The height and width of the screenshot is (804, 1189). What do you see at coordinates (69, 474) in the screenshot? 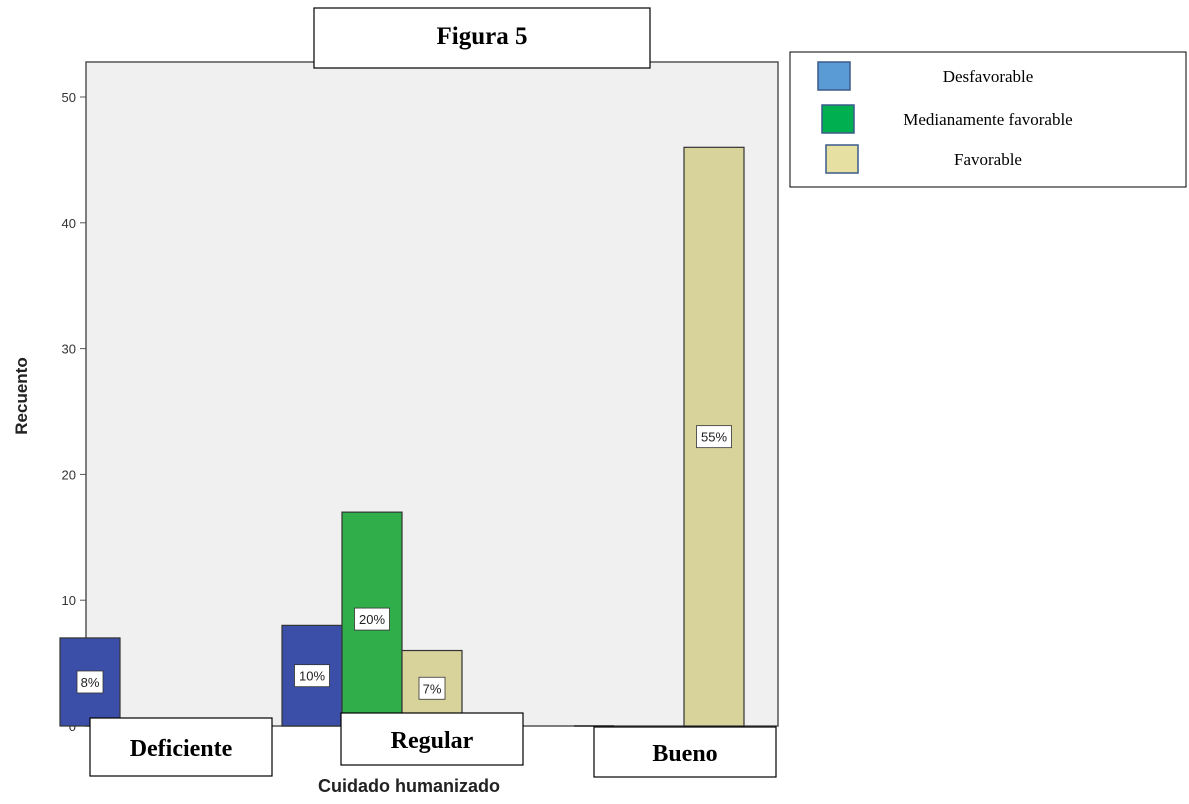
I see `y-tick-label: 20` at bounding box center [69, 474].